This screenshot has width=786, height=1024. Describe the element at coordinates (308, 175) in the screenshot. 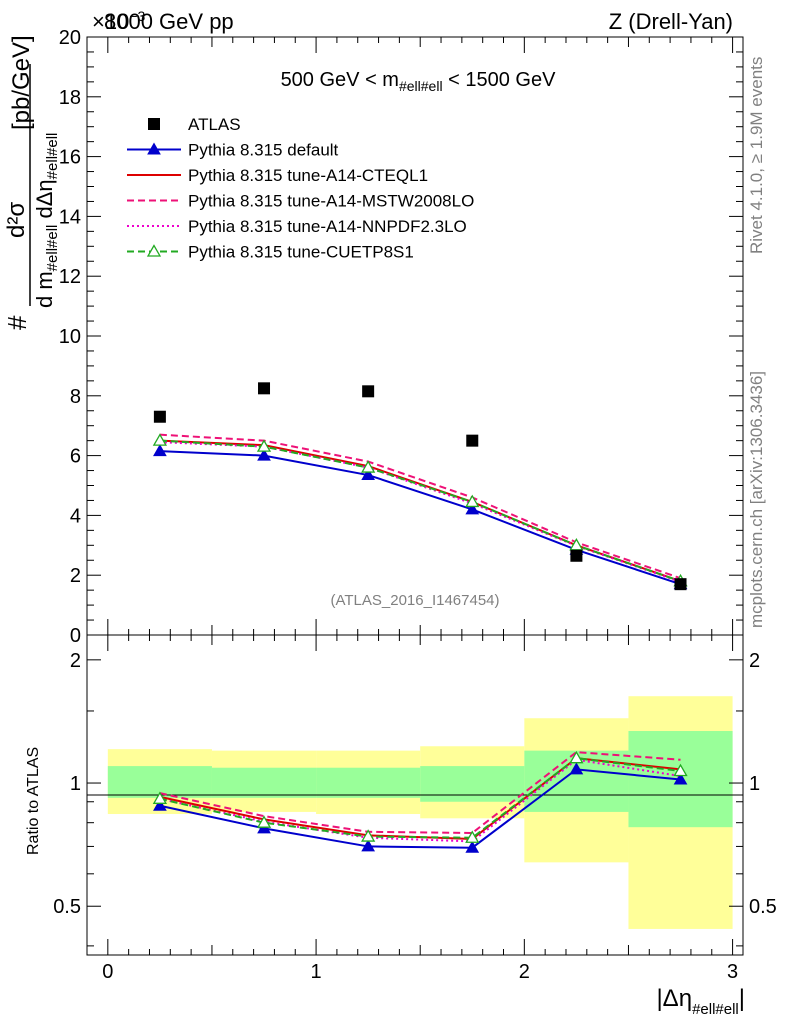

I see `legend-label: Pythia 8.315 tune-A14-CTEQL1` at that location.